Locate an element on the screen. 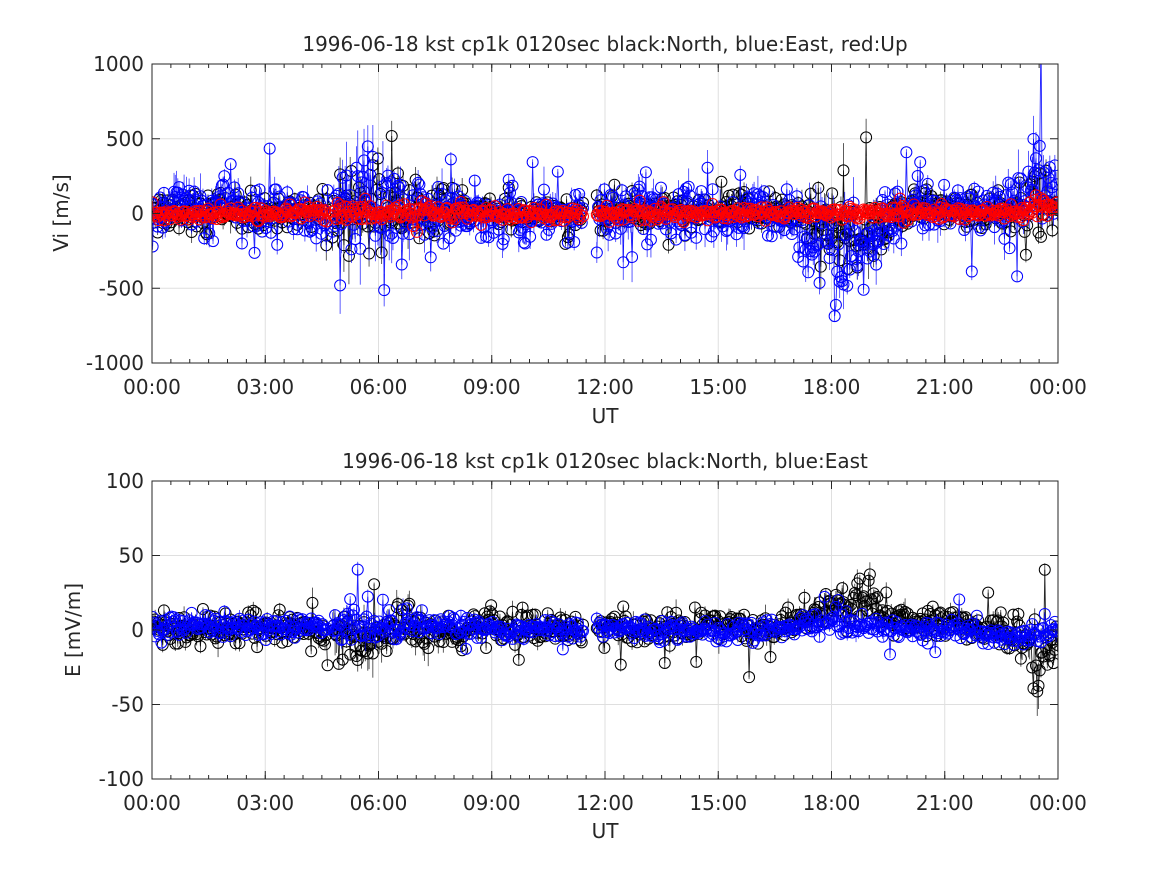  velocity-series-up is located at coordinates (605, 213).